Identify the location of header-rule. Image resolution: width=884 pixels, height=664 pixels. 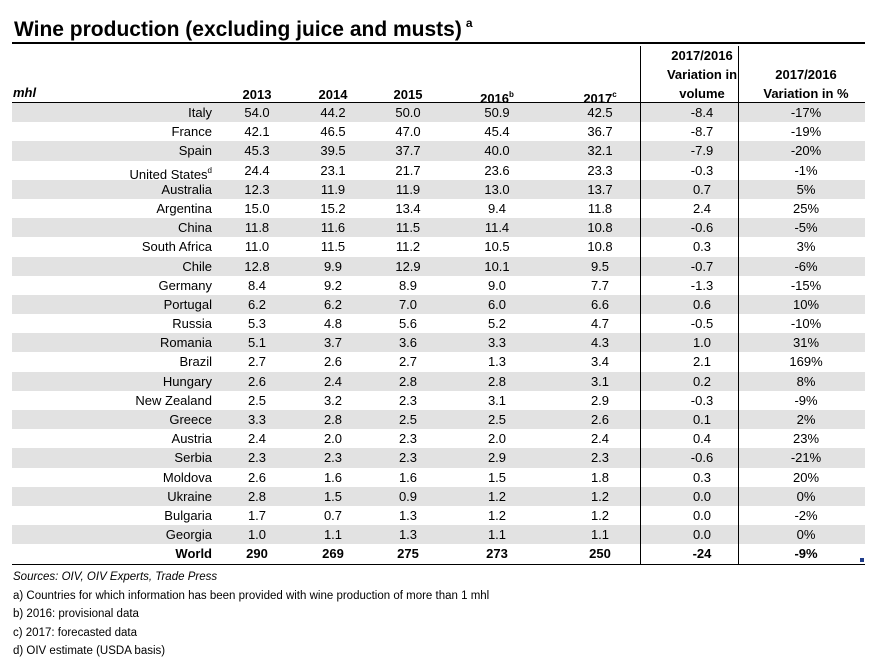
(438, 102).